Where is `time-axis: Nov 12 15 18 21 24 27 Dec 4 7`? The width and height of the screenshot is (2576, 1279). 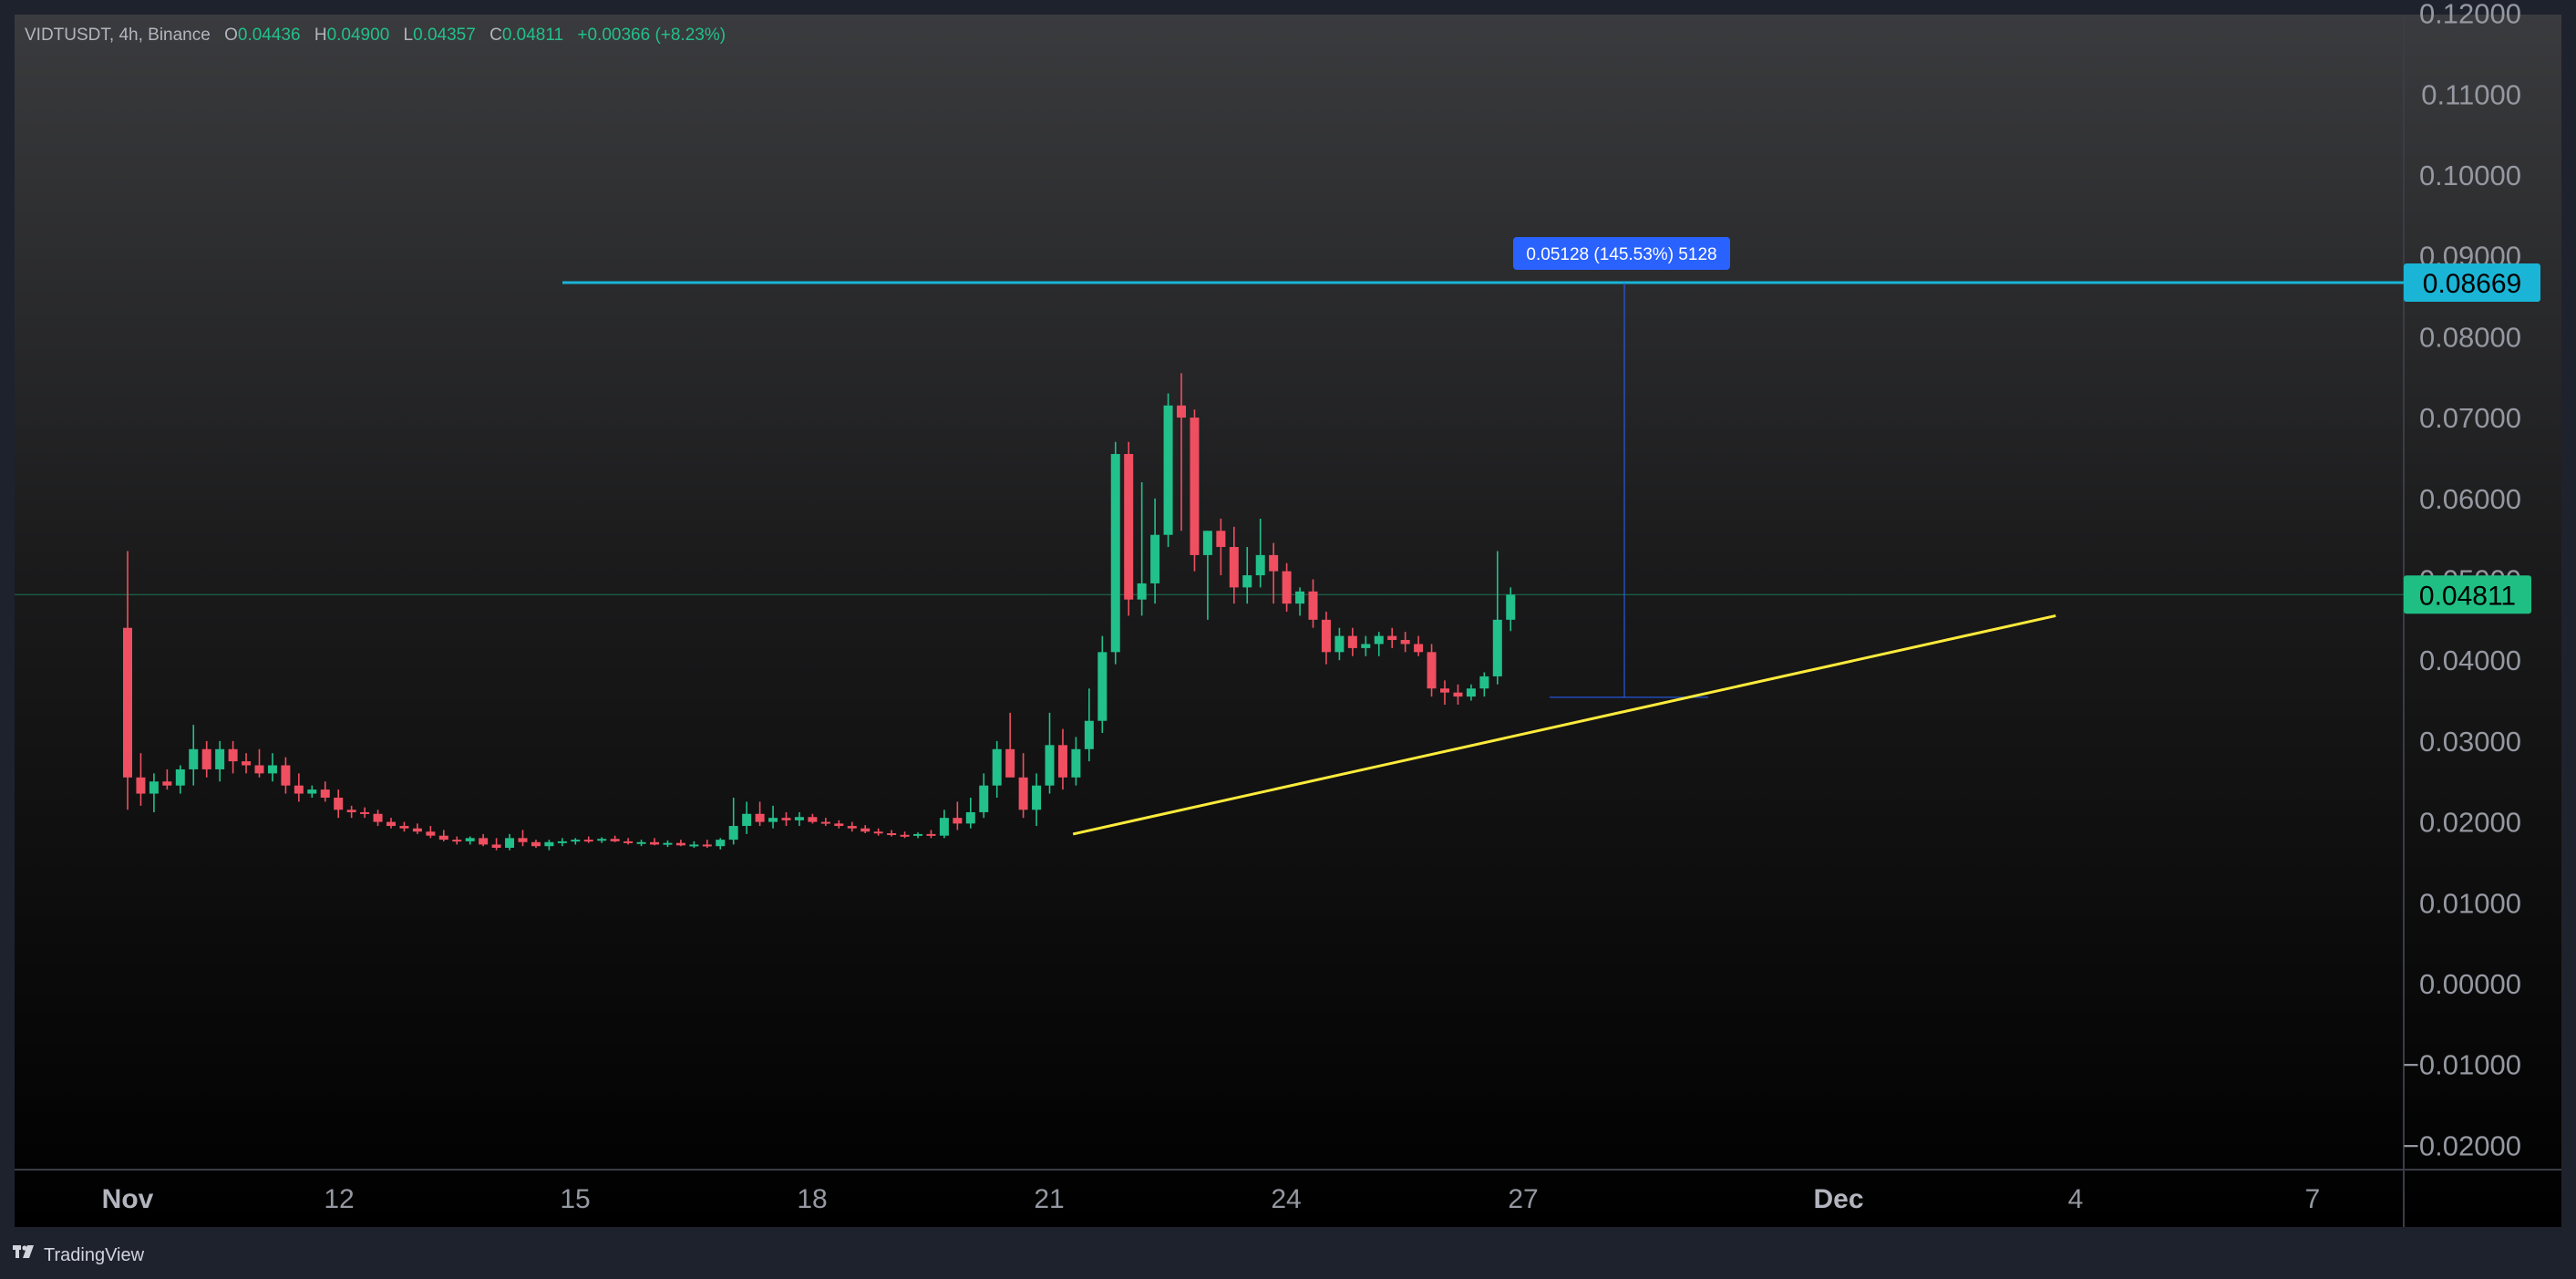
time-axis: Nov 12 15 18 21 24 27 Dec 4 7 is located at coordinates (1211, 1199).